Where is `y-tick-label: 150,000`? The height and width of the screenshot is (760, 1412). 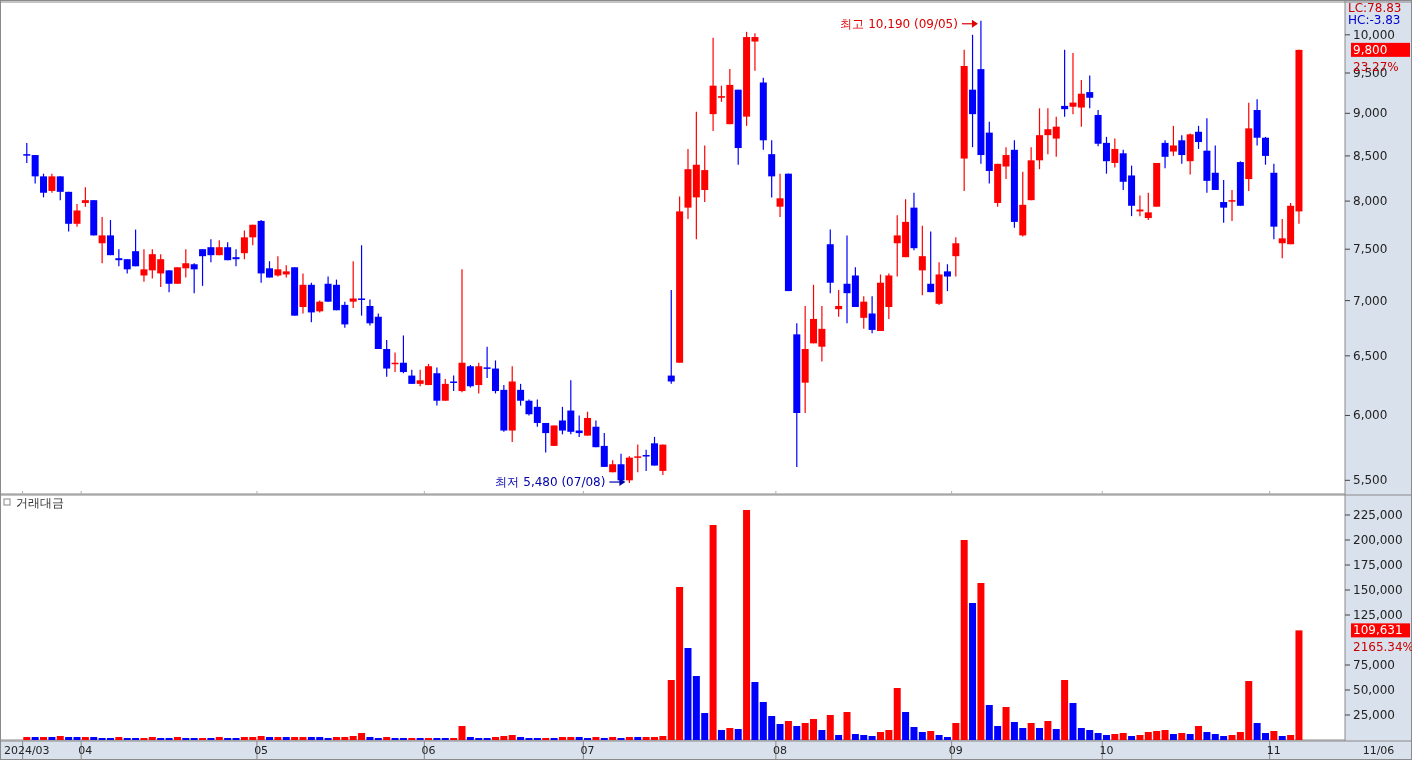 y-tick-label: 150,000 is located at coordinates (1378, 590).